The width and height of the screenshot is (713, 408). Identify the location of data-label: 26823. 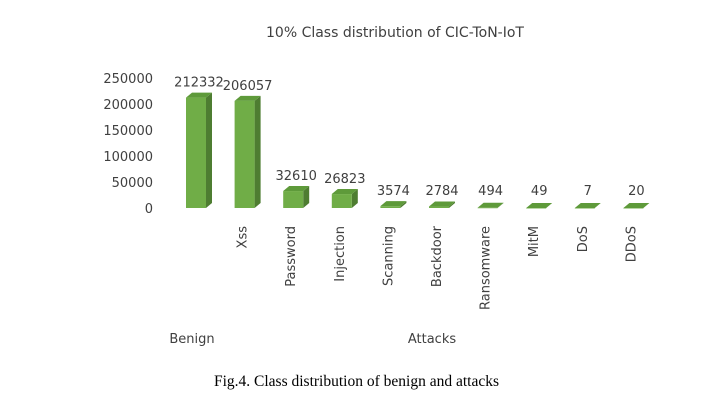
(344, 179).